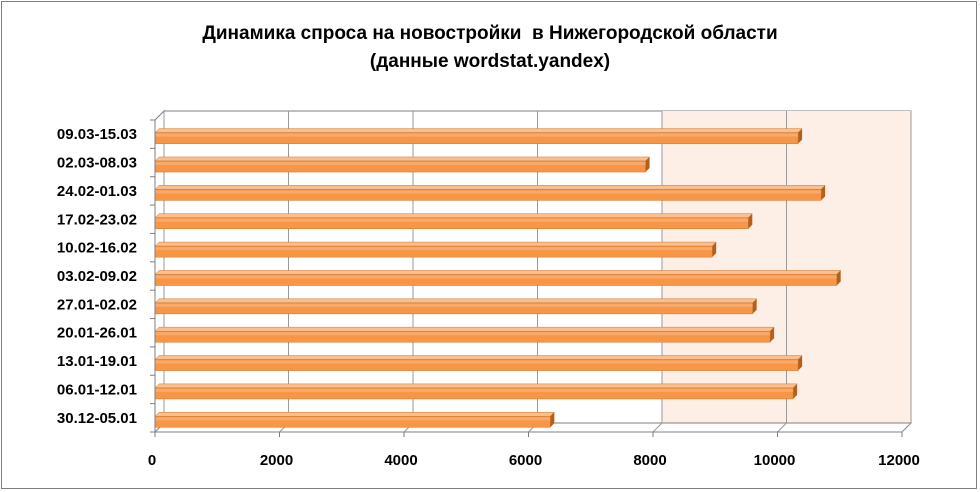 The height and width of the screenshot is (492, 980). I want to click on category-label: 03.02-09.02, so click(97, 276).